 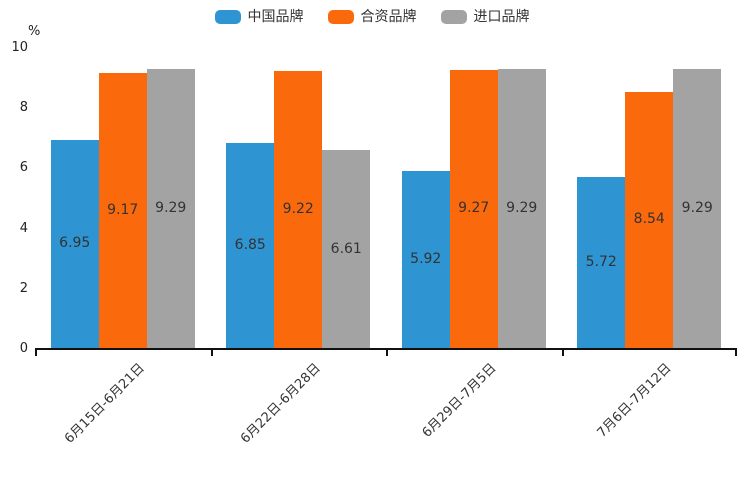 I want to click on x-axis-label: 7月6日-7月12日, so click(x=634, y=400).